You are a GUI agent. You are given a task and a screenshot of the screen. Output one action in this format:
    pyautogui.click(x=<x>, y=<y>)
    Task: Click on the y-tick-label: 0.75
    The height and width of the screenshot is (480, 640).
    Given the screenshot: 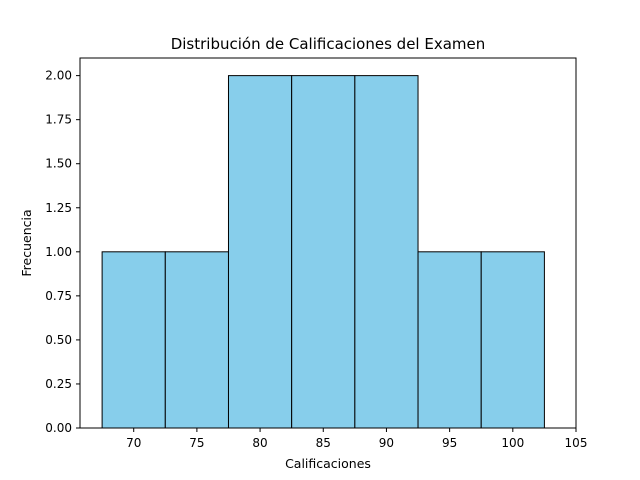 What is the action you would take?
    pyautogui.click(x=58, y=296)
    